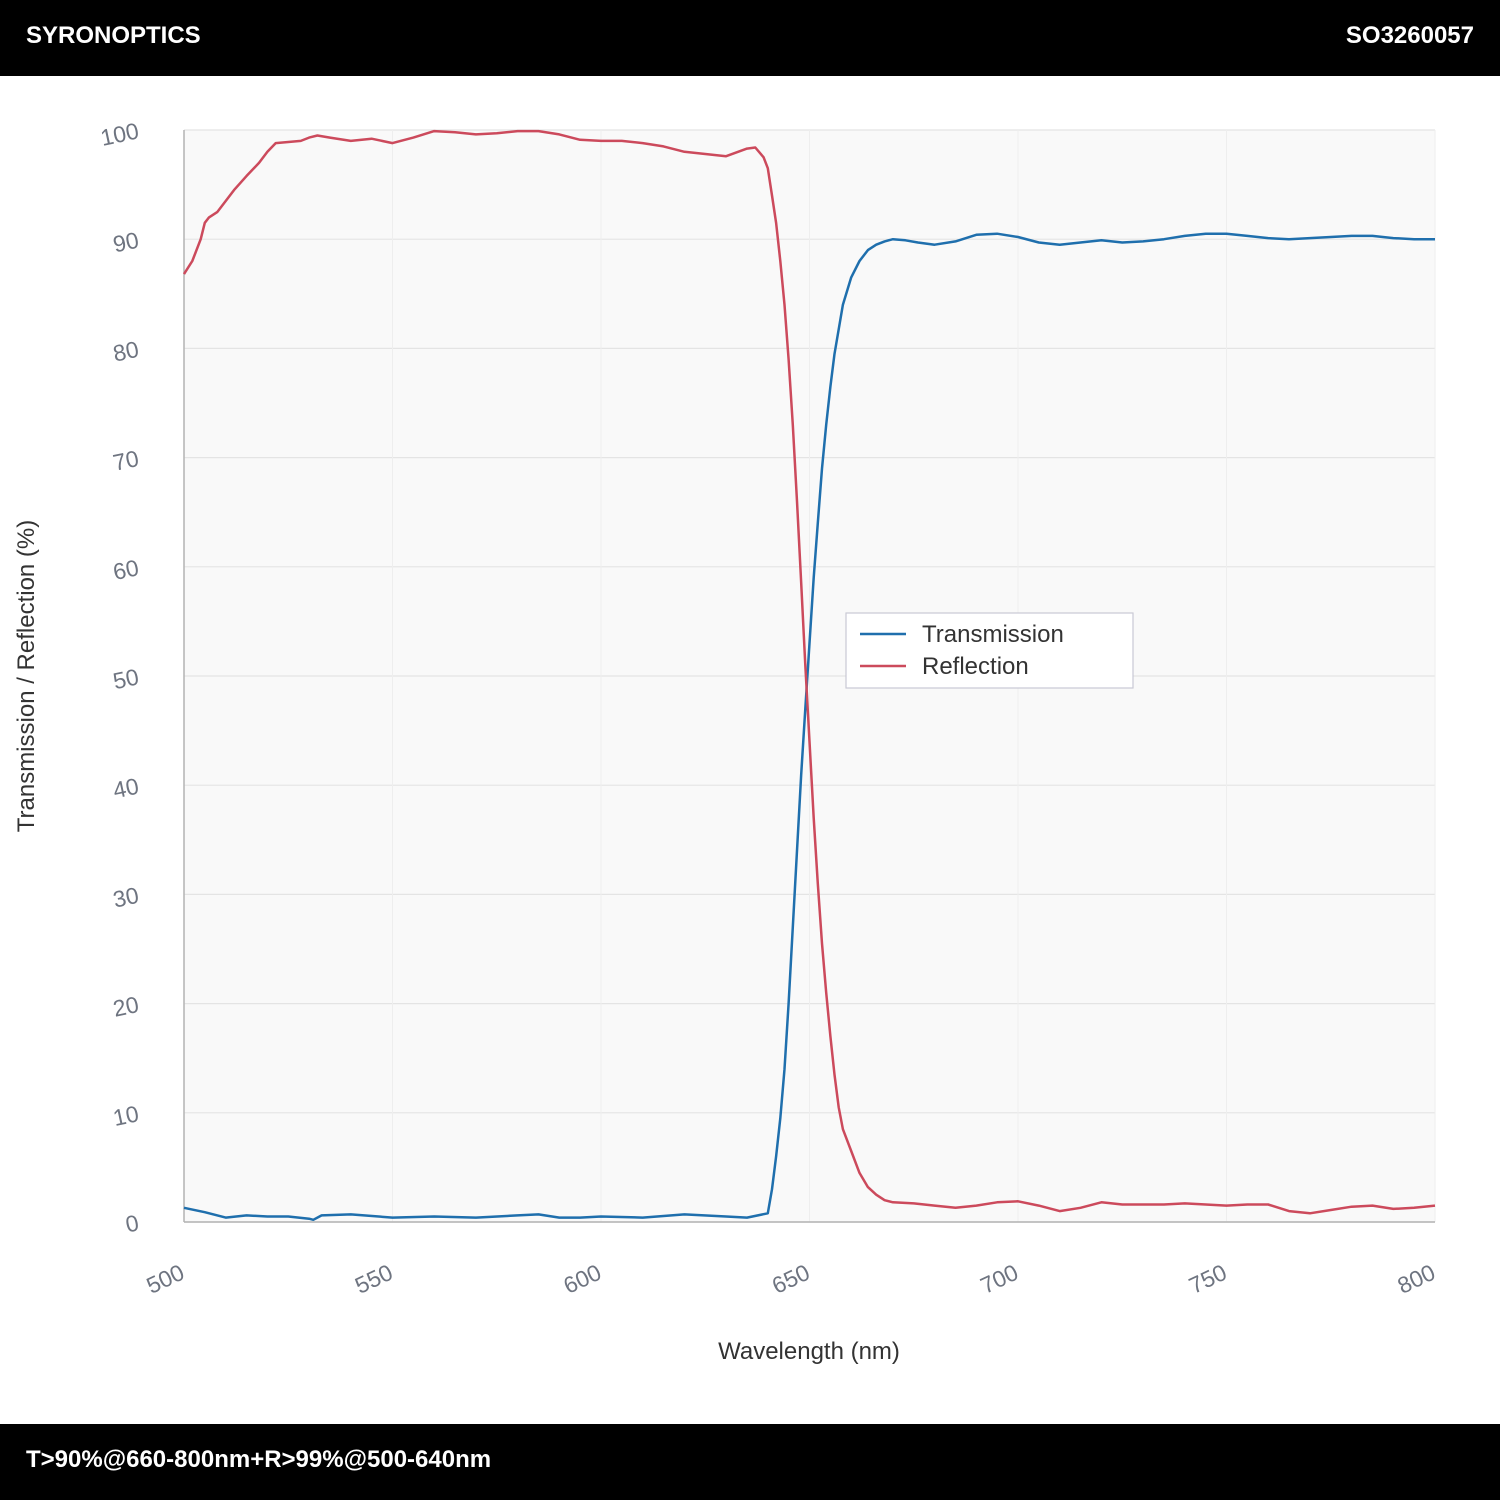 This screenshot has height=1500, width=1500. I want to click on part-number: SO3260057, so click(1409, 35).